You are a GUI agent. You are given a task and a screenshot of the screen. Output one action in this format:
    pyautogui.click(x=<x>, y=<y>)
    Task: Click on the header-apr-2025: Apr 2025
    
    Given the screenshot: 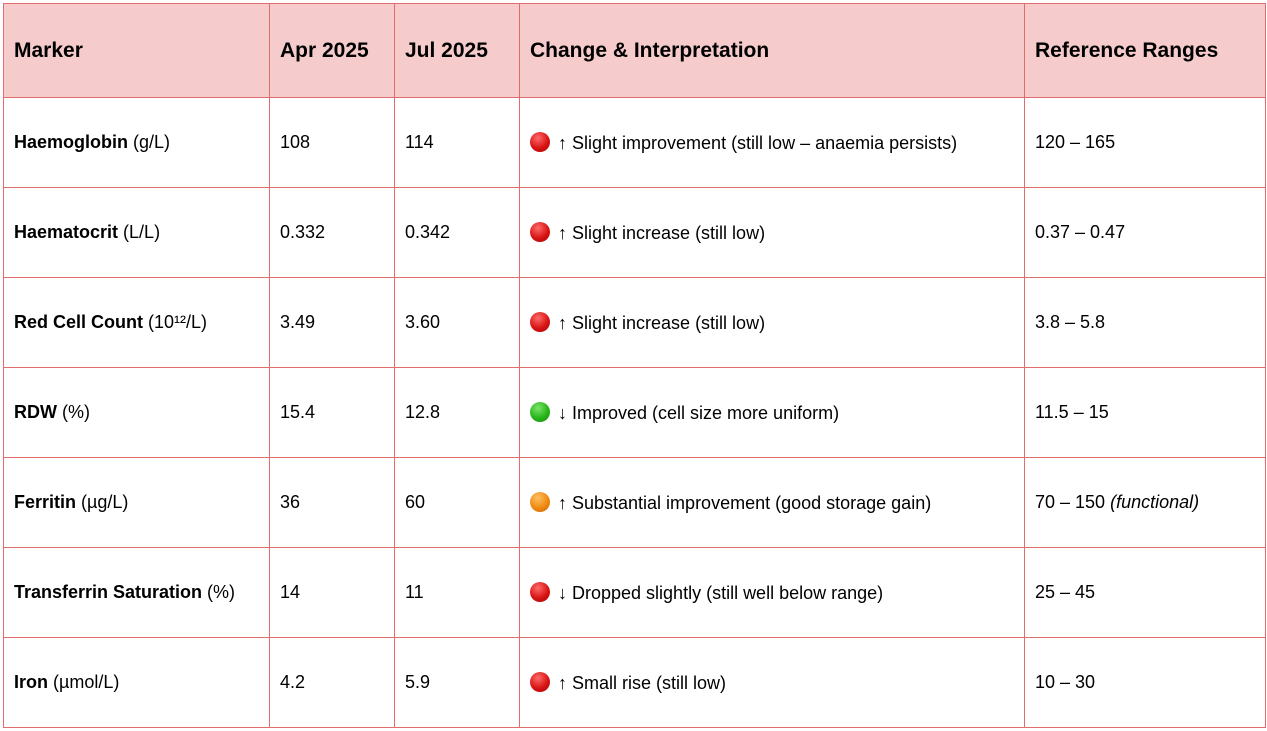 What is the action you would take?
    pyautogui.click(x=332, y=50)
    